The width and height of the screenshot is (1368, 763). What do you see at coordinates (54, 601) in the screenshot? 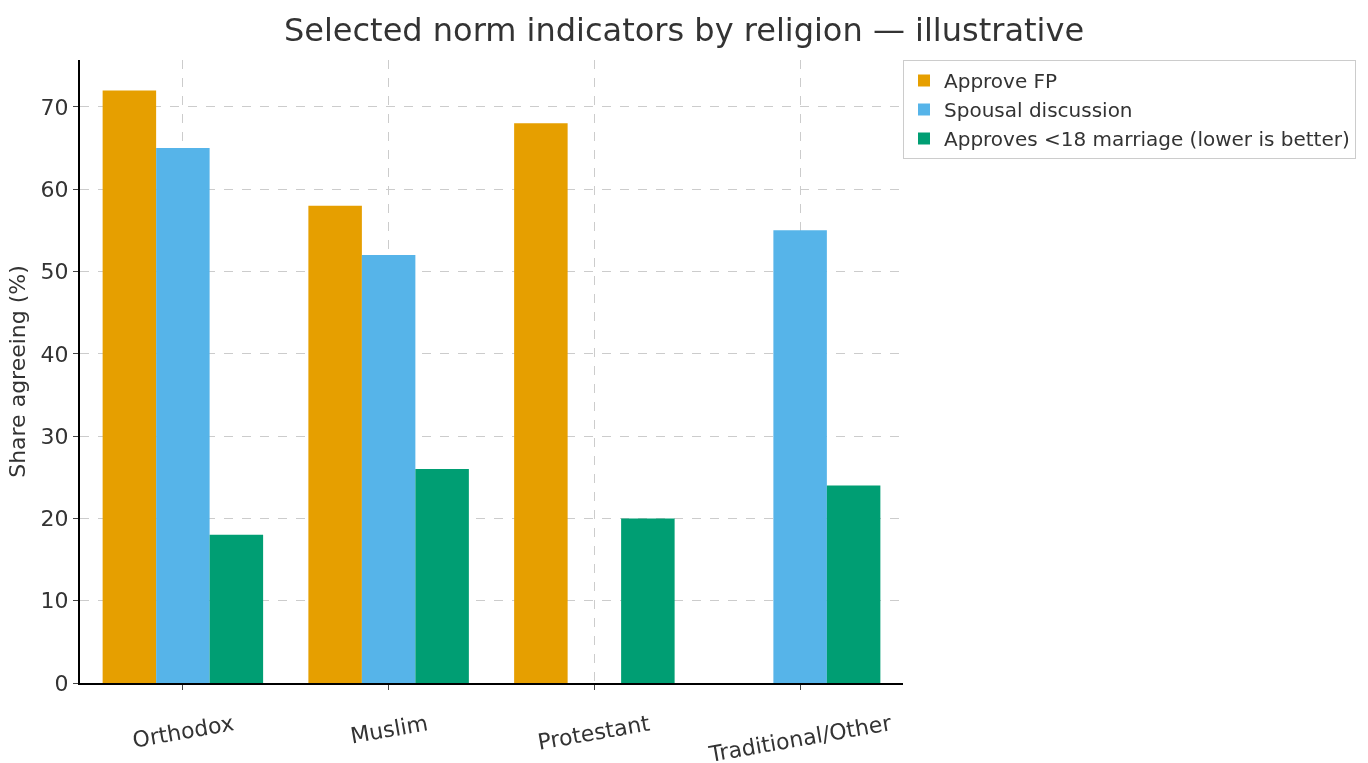
I see `y-tick-label: 10` at bounding box center [54, 601].